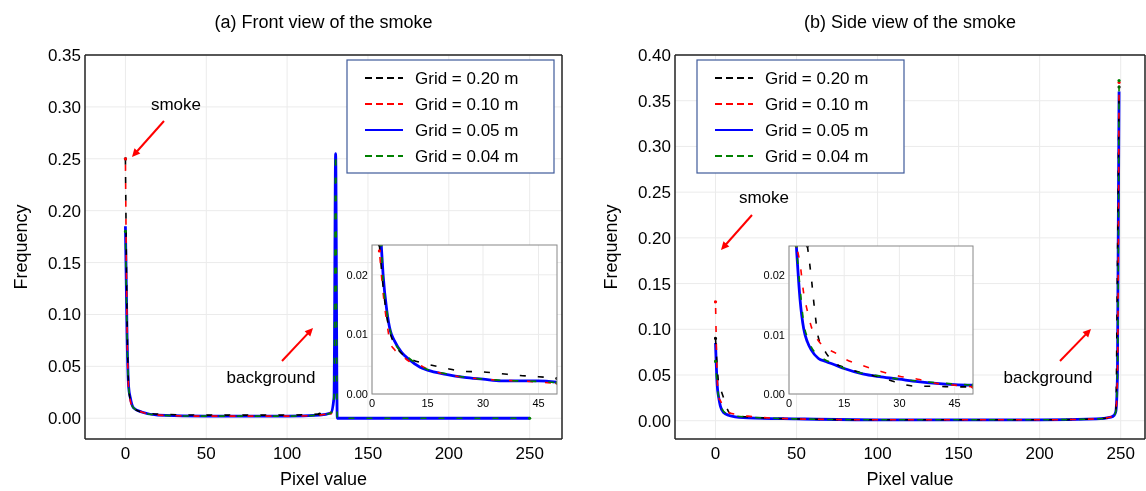 The image size is (1146, 491). Describe the element at coordinates (654, 55) in the screenshot. I see `y-tick-label: 0.40` at that location.